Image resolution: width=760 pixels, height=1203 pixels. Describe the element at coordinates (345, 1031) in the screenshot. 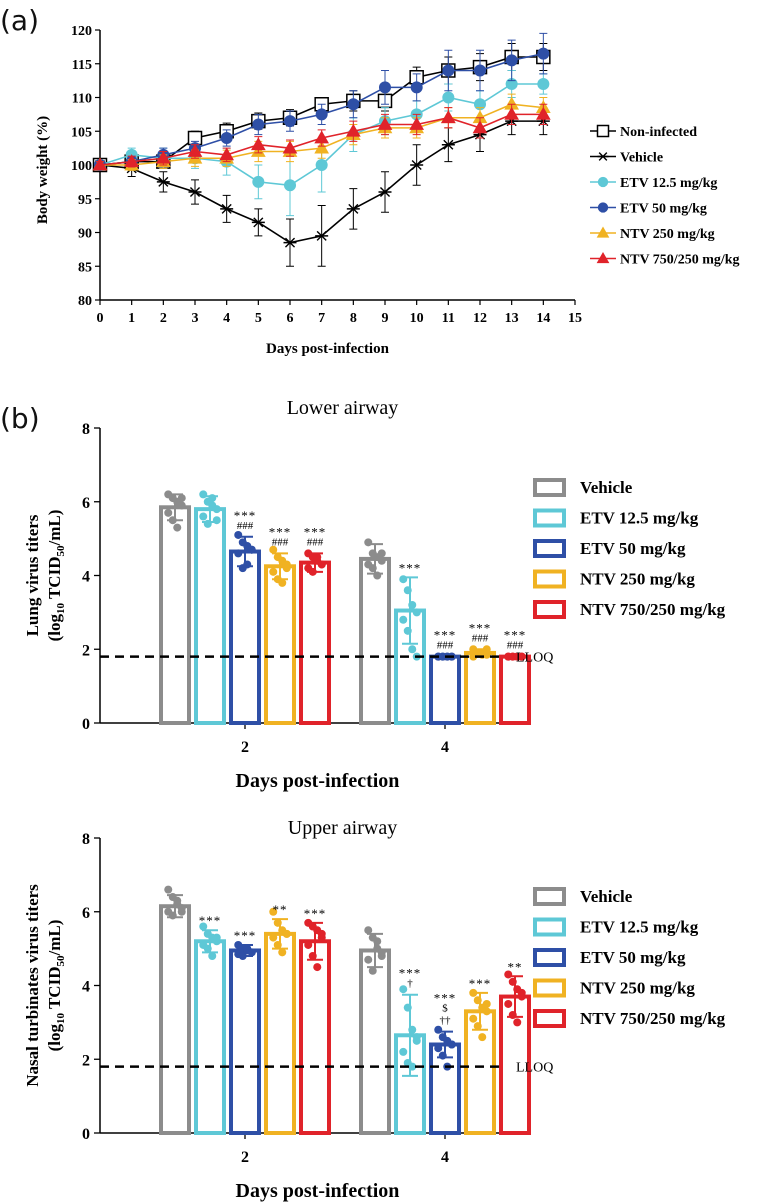

I see `series-etv-50-mg-kg: ***††$***` at that location.